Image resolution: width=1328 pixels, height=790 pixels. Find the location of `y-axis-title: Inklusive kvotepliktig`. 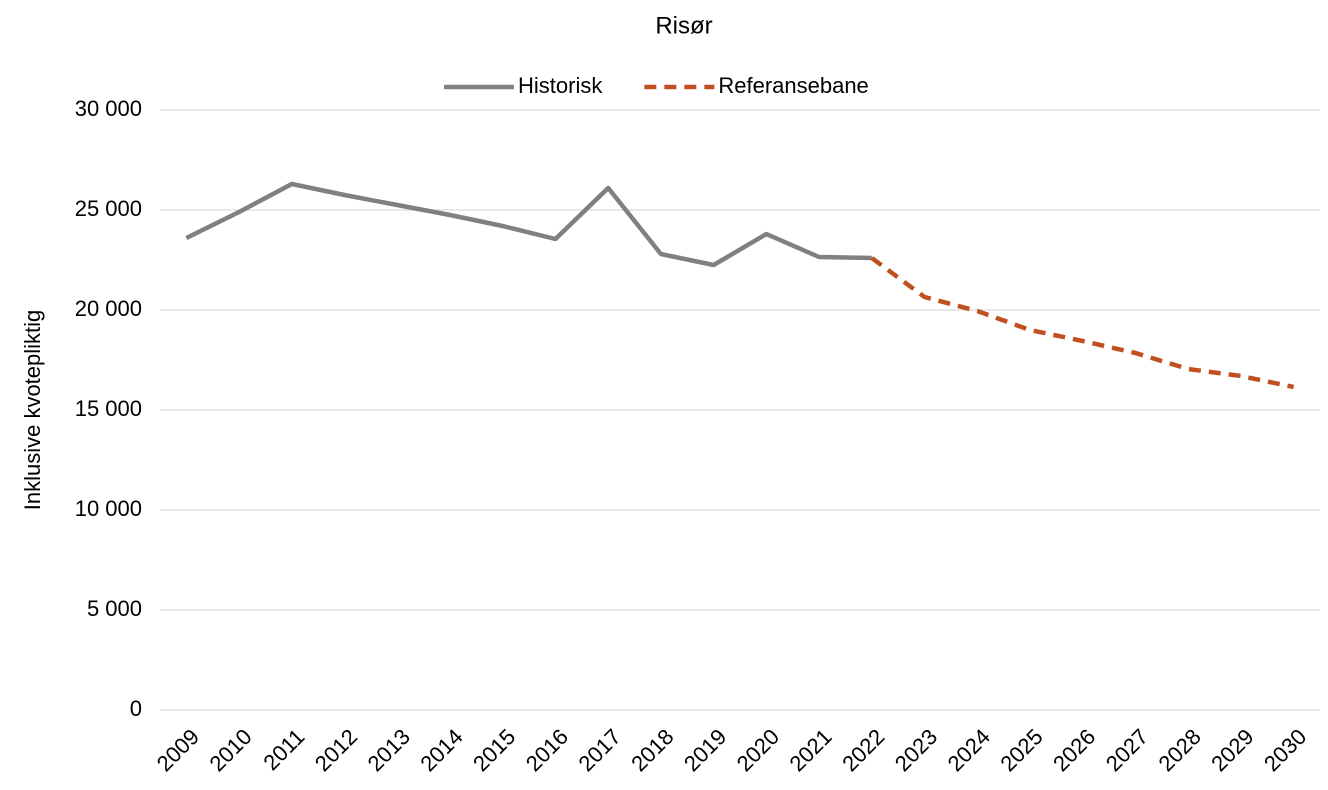

y-axis-title: Inklusive kvotepliktig is located at coordinates (32, 410).